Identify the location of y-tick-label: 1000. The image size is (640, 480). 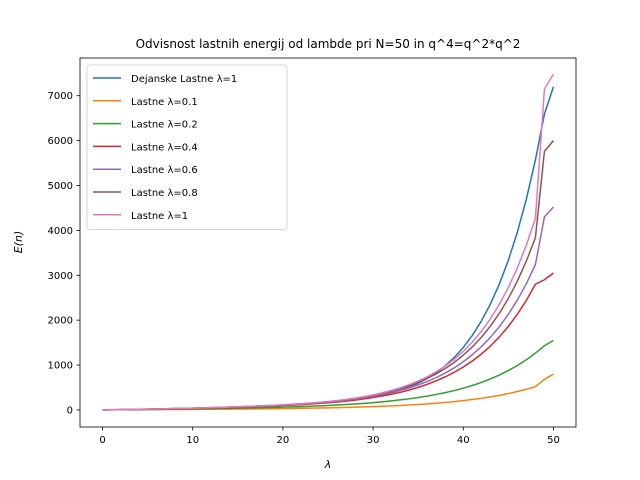
(60, 366).